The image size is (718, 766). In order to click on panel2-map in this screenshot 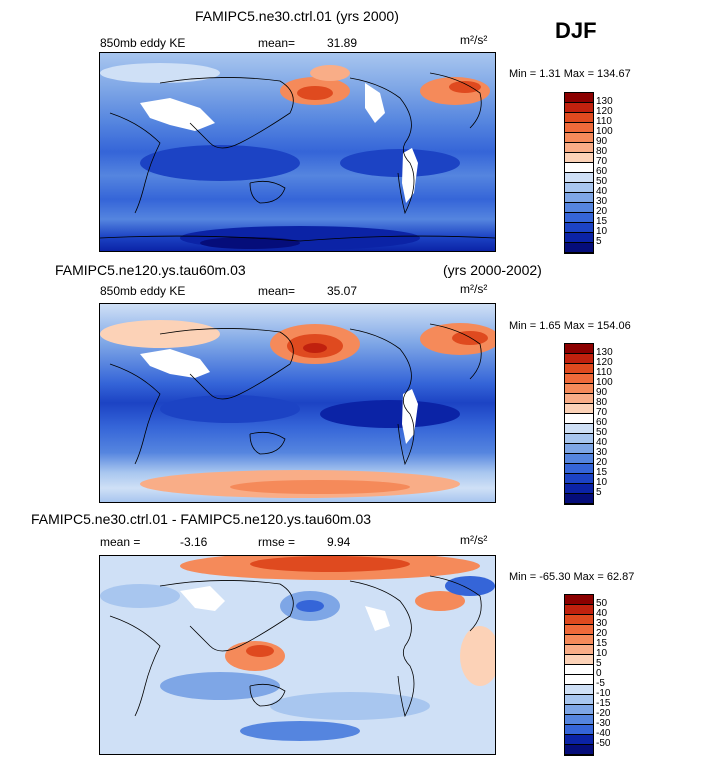, I will do `click(297, 403)`.